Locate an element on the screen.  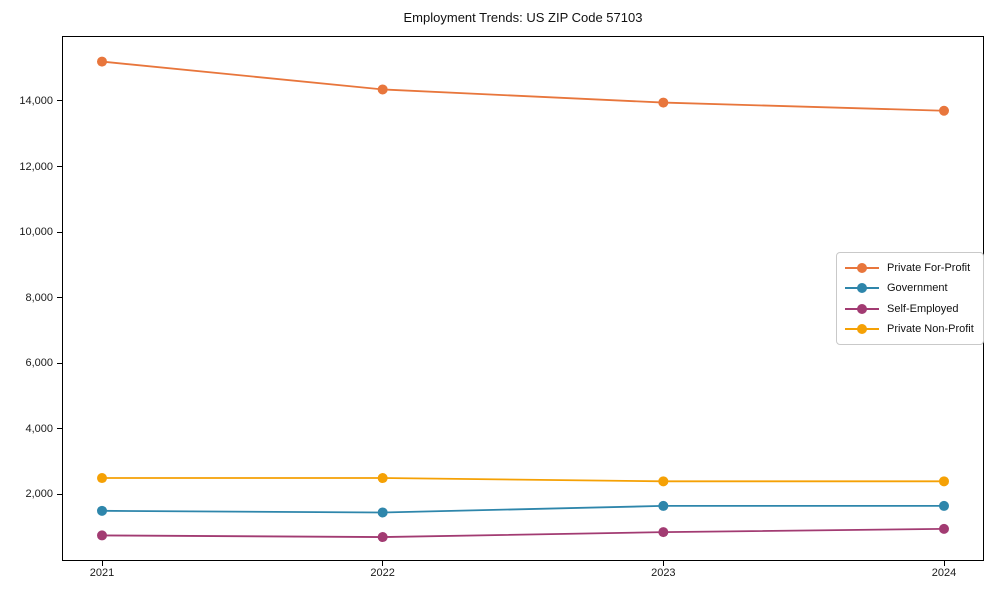
x-tick-label: 2021 is located at coordinates (102, 573).